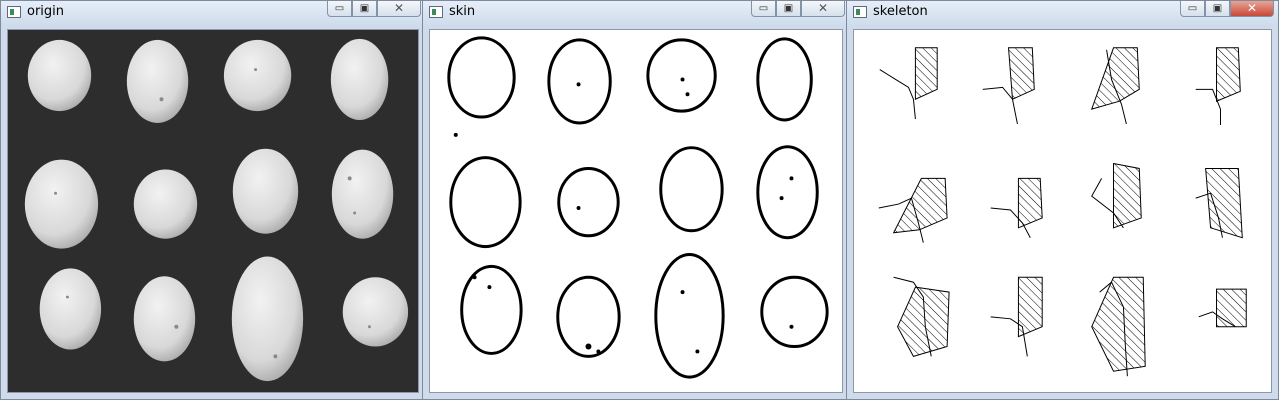 The image size is (1279, 400). What do you see at coordinates (213, 13) in the screenshot?
I see `origin-titlebar: origin ▭ ▣ ✕` at bounding box center [213, 13].